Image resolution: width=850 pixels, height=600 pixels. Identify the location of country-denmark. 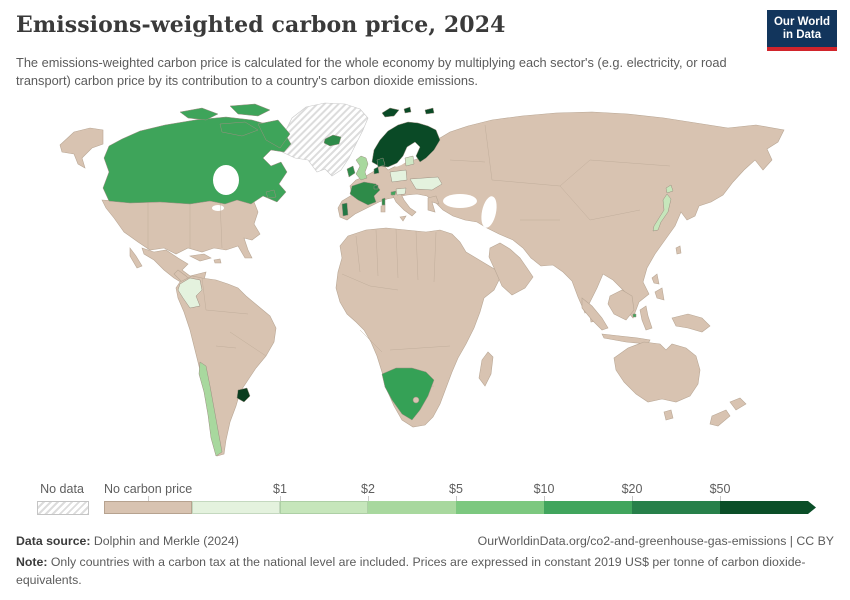
(381, 162).